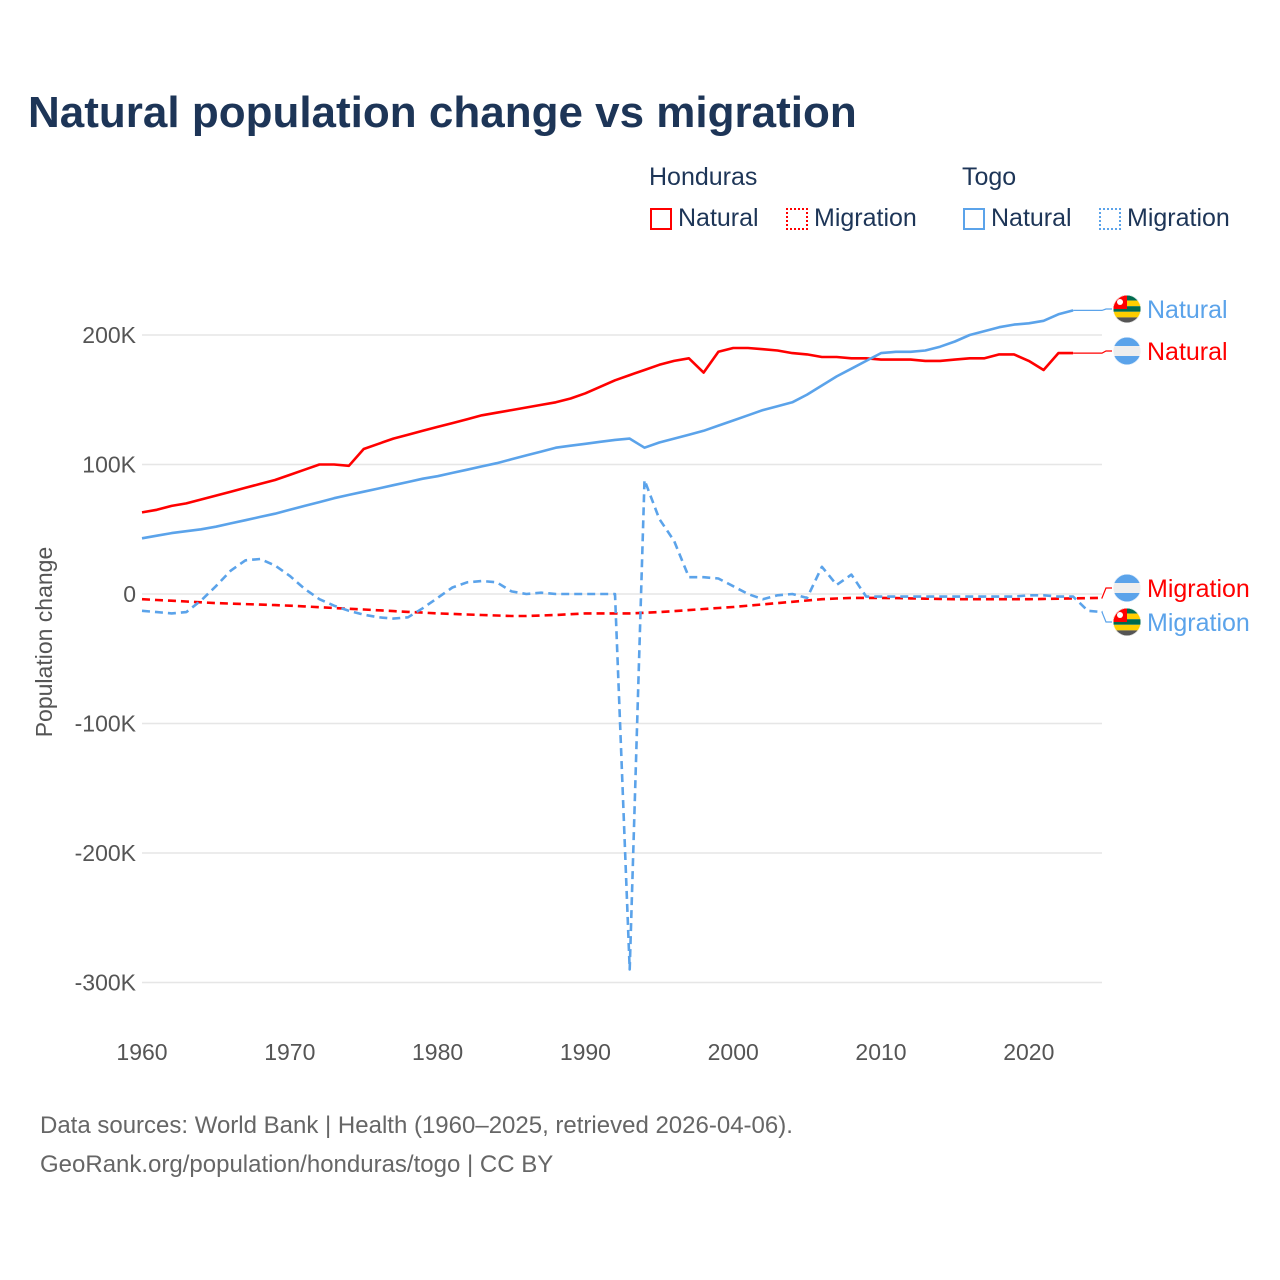 The image size is (1280, 1280). What do you see at coordinates (880, 1052) in the screenshot?
I see `x-tick-label: 2010` at bounding box center [880, 1052].